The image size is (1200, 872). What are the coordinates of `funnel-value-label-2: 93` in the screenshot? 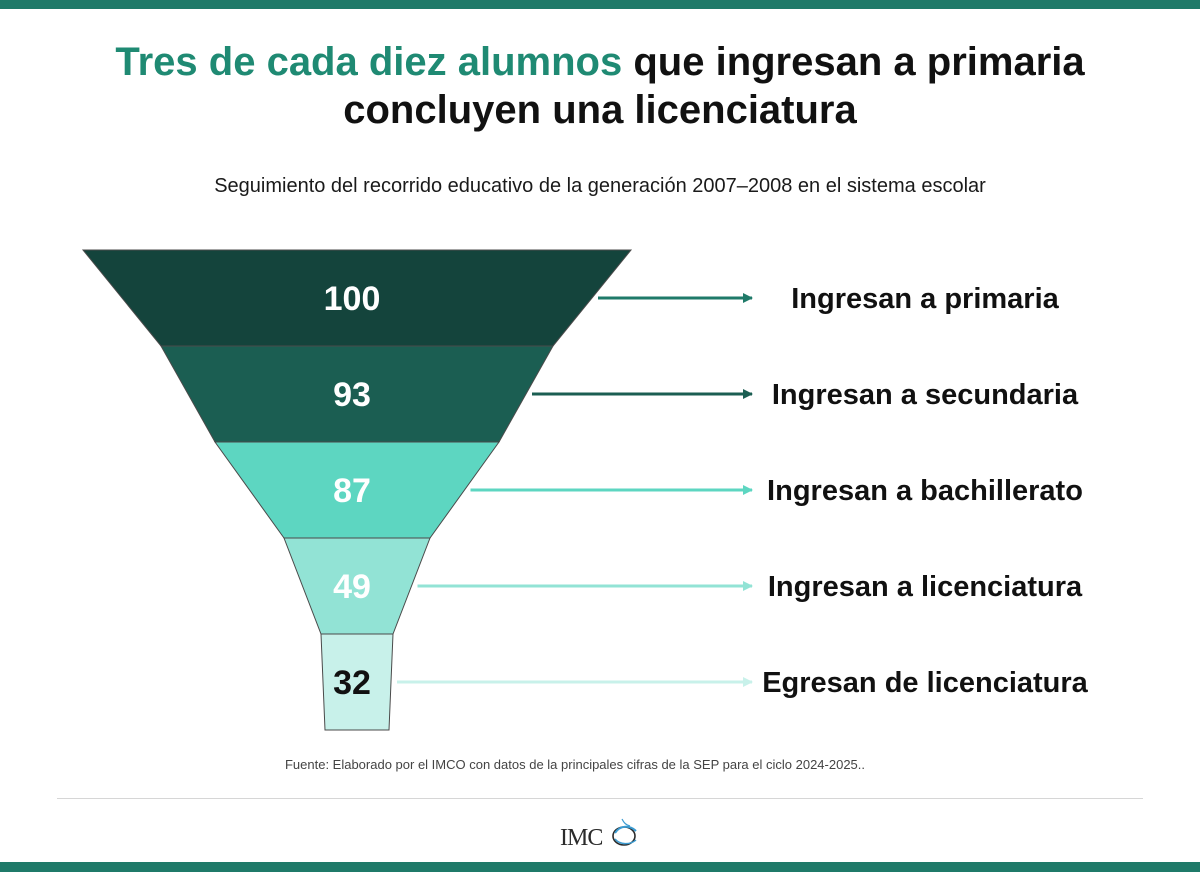 It's located at (352, 395).